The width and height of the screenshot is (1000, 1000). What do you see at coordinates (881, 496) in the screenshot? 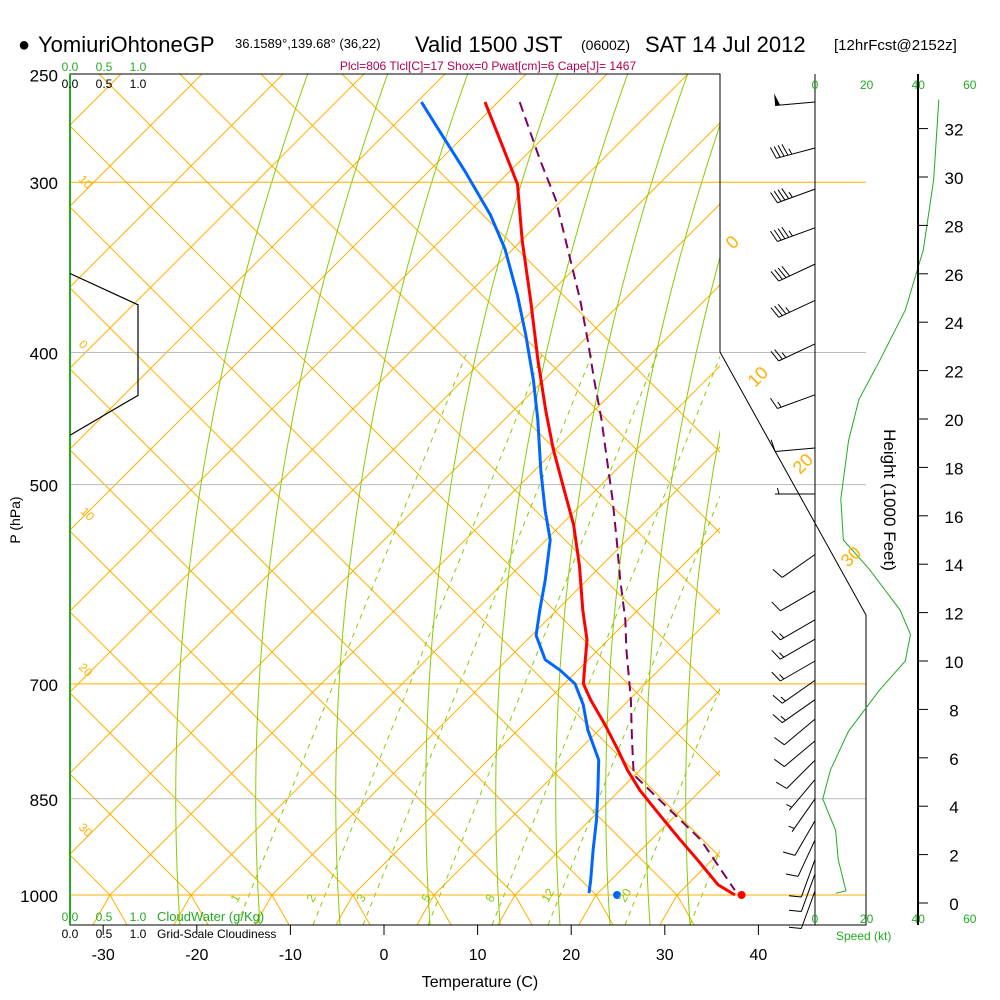
I see `wind-speed-line` at bounding box center [881, 496].